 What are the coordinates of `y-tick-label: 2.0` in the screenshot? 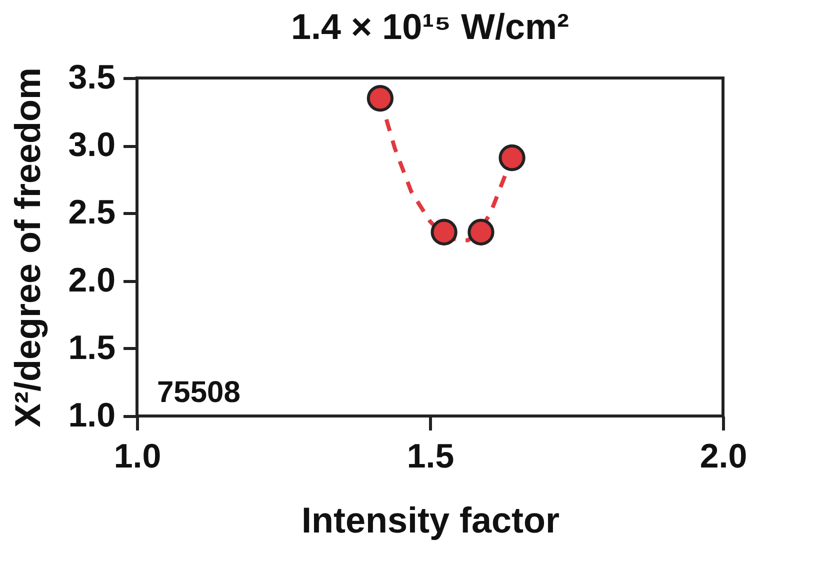 It's located at (92, 280).